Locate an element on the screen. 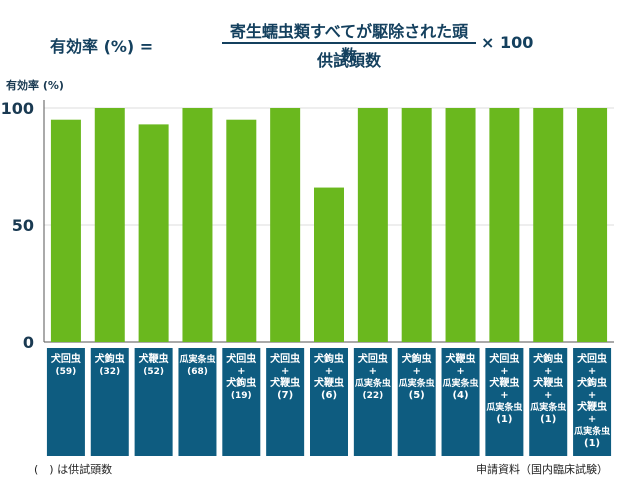 Image resolution: width=620 pixels, height=485 pixels. y-axis-title: 有効率 (%) is located at coordinates (35, 85).